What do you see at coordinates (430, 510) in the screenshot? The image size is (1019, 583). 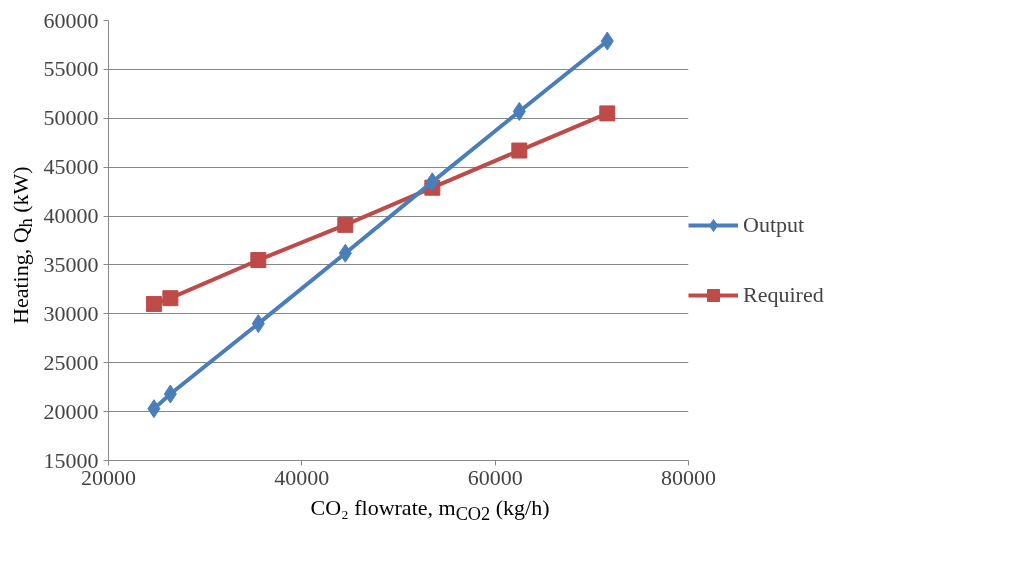 I see `x-axis-title: CO₂ flowrate, m$_{CO2}$ (kg/h)` at bounding box center [430, 510].